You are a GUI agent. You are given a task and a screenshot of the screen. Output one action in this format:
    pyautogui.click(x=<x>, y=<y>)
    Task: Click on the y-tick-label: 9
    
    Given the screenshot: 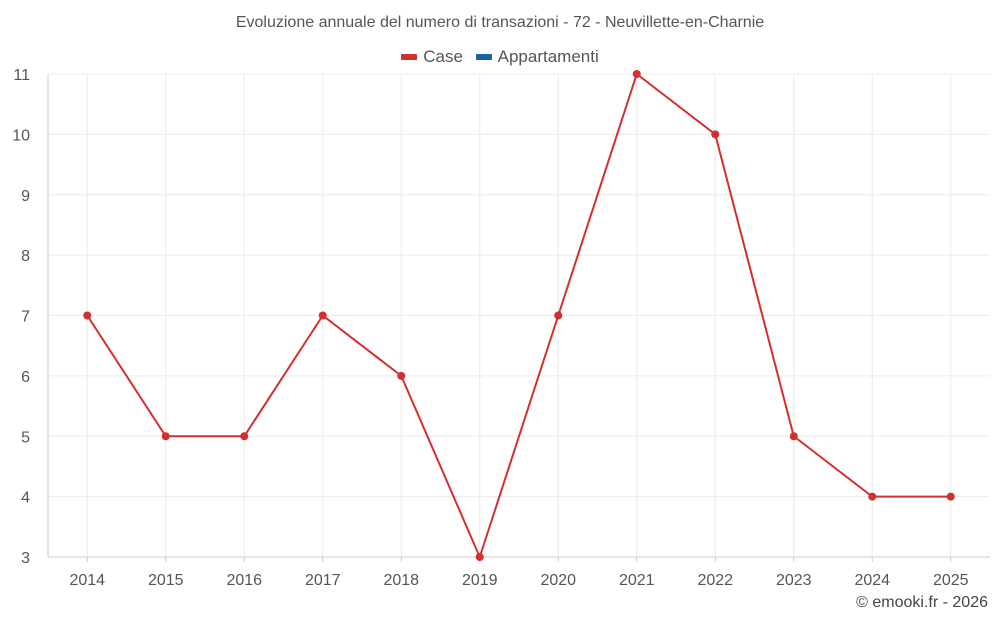 What is the action you would take?
    pyautogui.click(x=25, y=196)
    